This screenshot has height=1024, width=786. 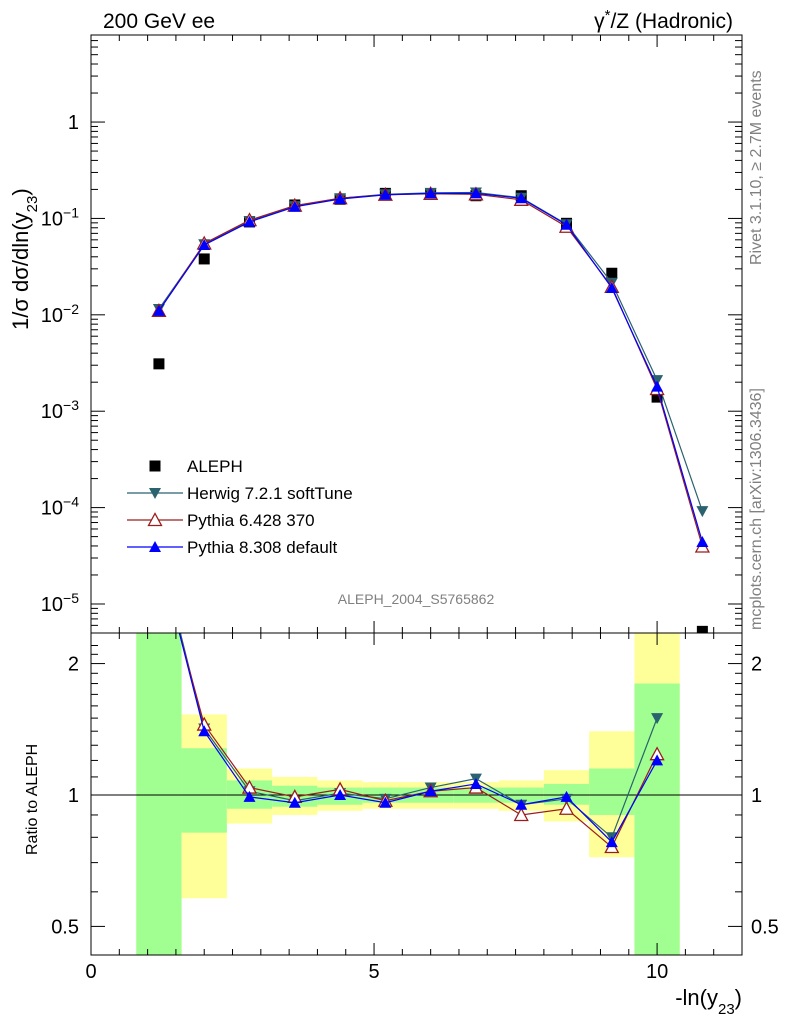 I want to click on ratio-line-pythia-8-308-default, so click(x=418, y=738).